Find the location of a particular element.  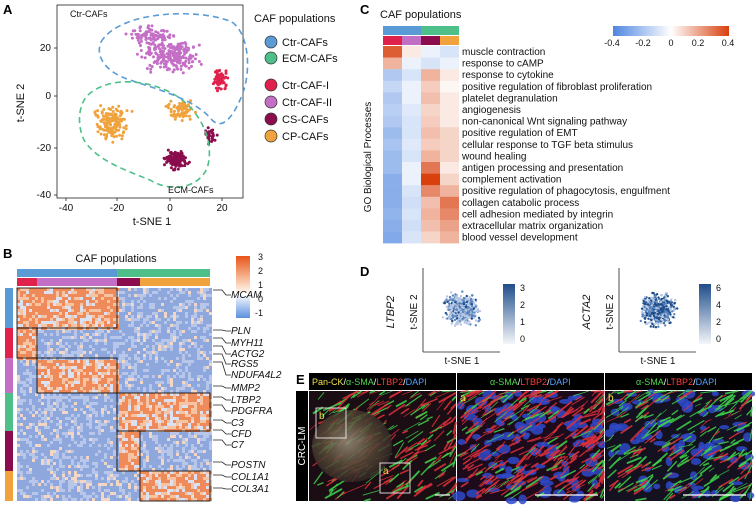

x-tick-label: 0 is located at coordinates (170, 208).